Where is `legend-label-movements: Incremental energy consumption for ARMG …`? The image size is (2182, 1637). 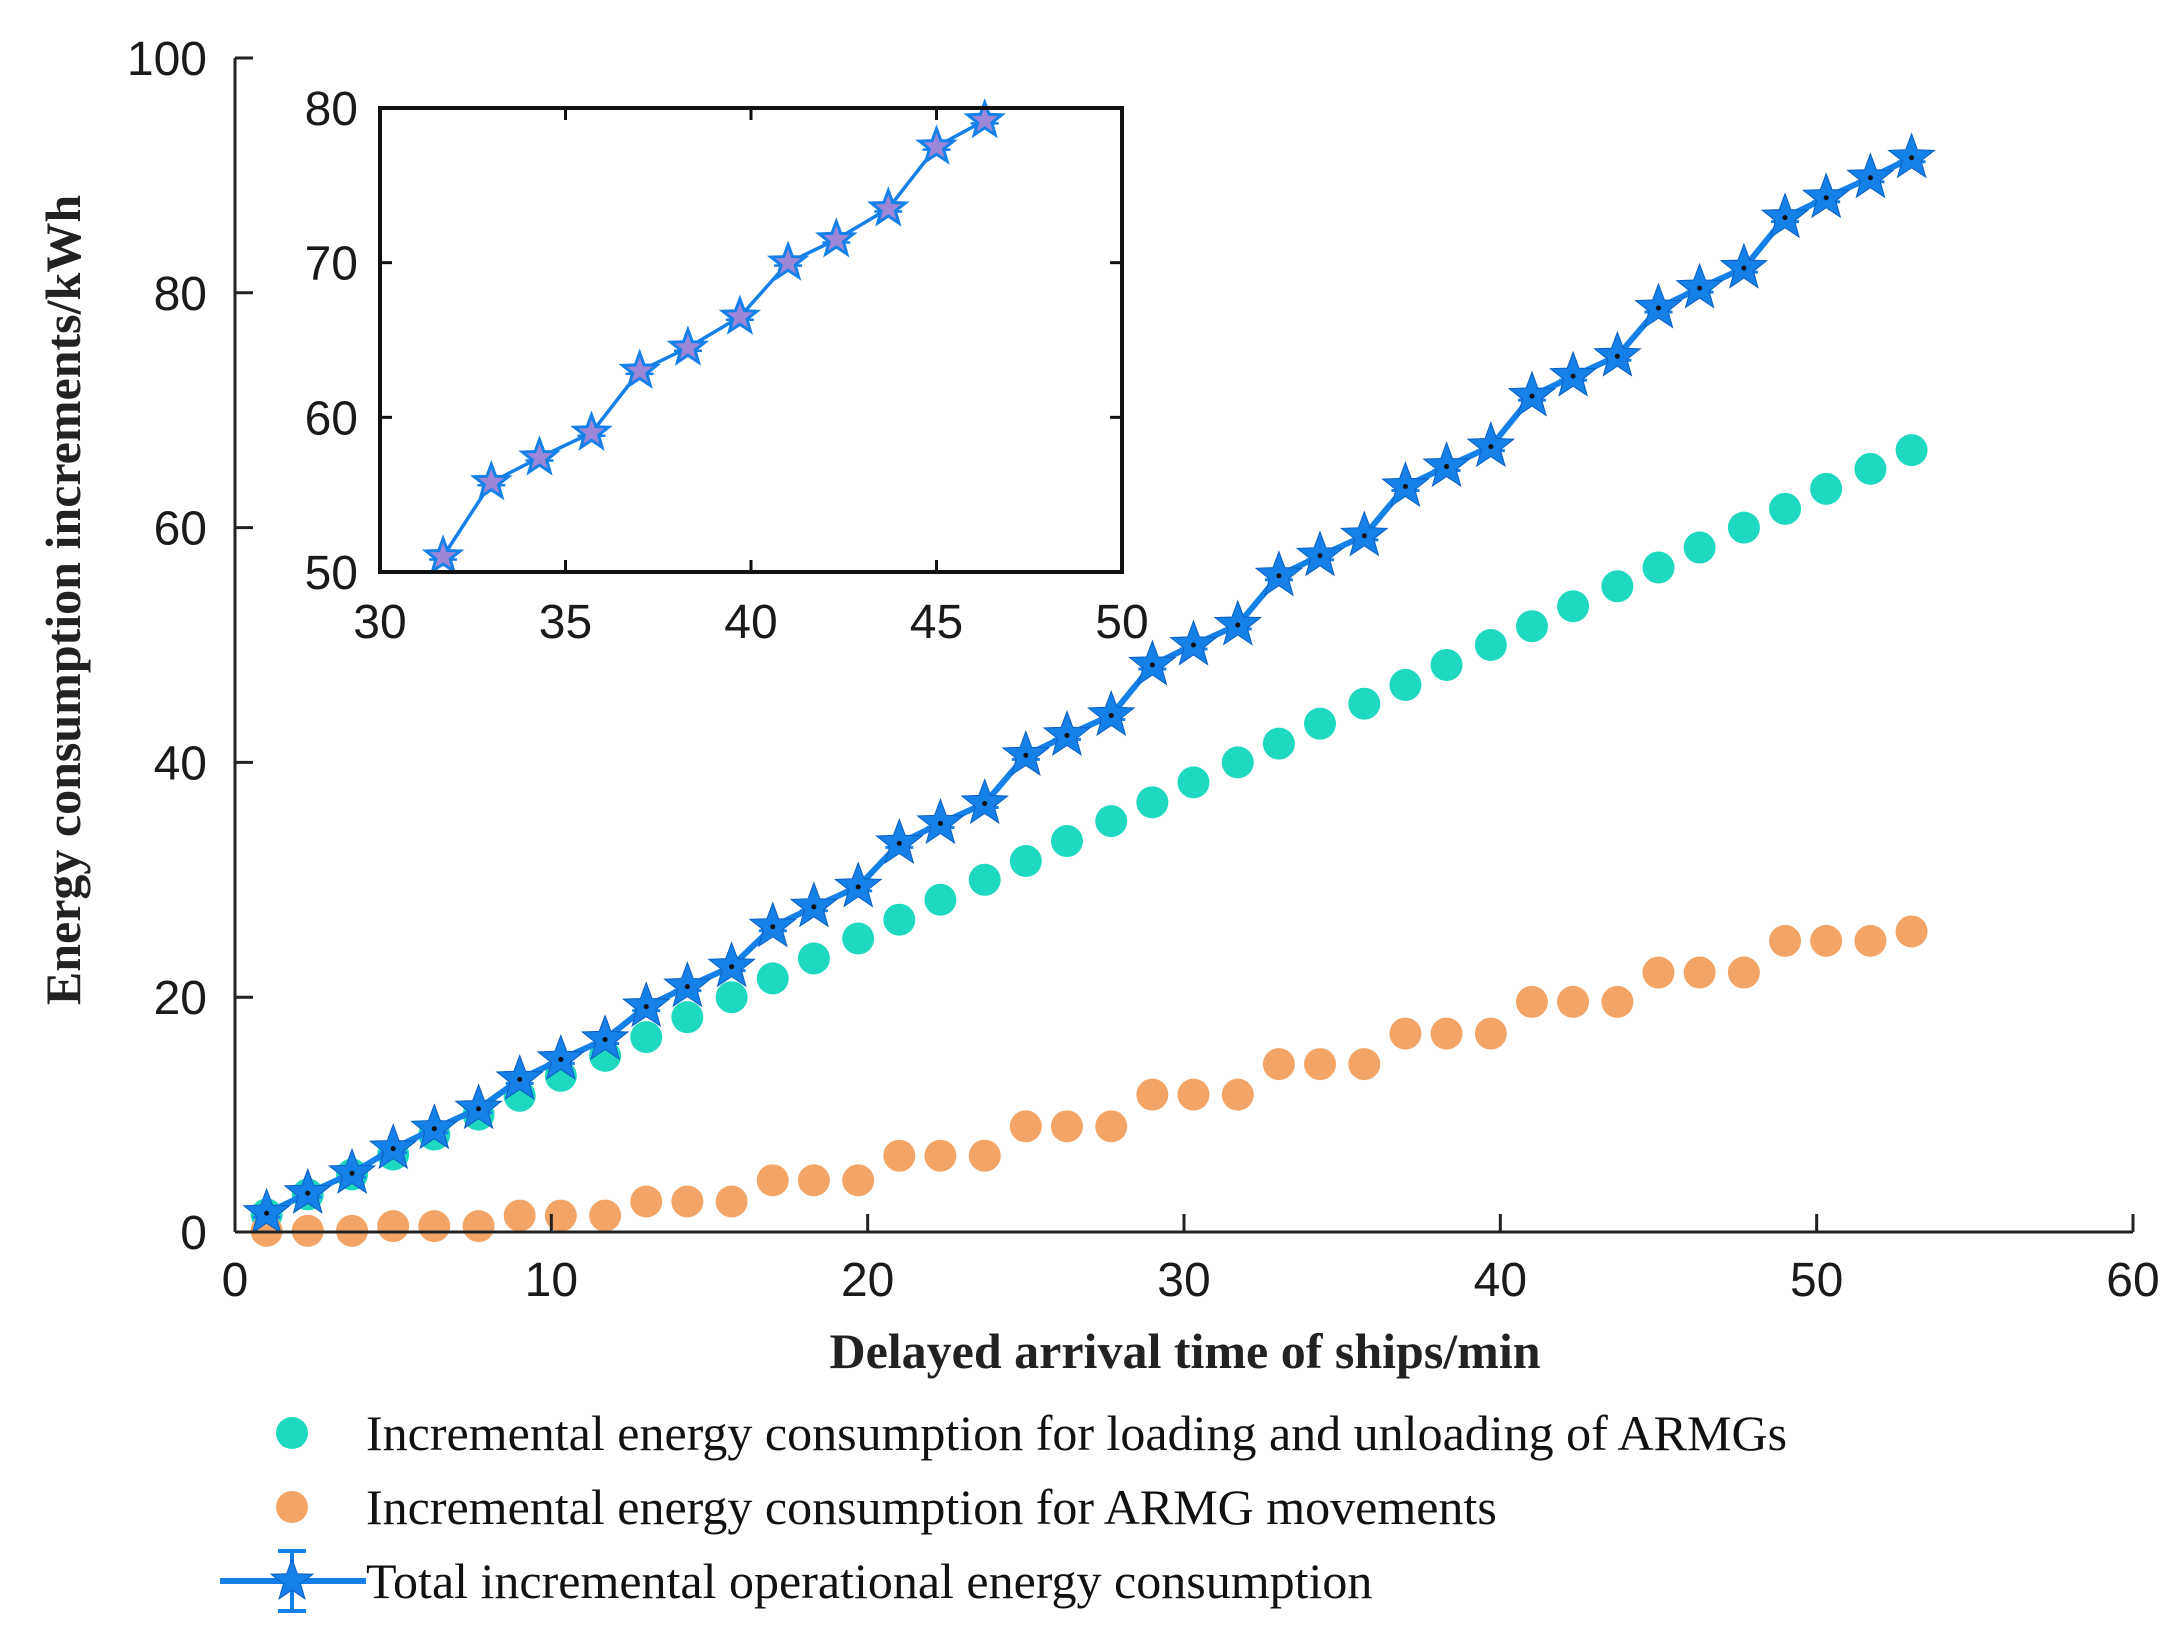
legend-label-movements: Incremental energy consumption for ARMG … is located at coordinates (931, 1507).